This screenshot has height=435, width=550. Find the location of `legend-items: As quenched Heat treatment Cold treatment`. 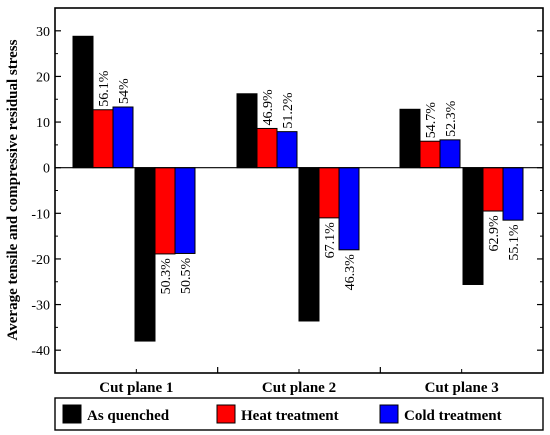

legend-items: As quenched Heat treatment Cold treatment is located at coordinates (282, 414).